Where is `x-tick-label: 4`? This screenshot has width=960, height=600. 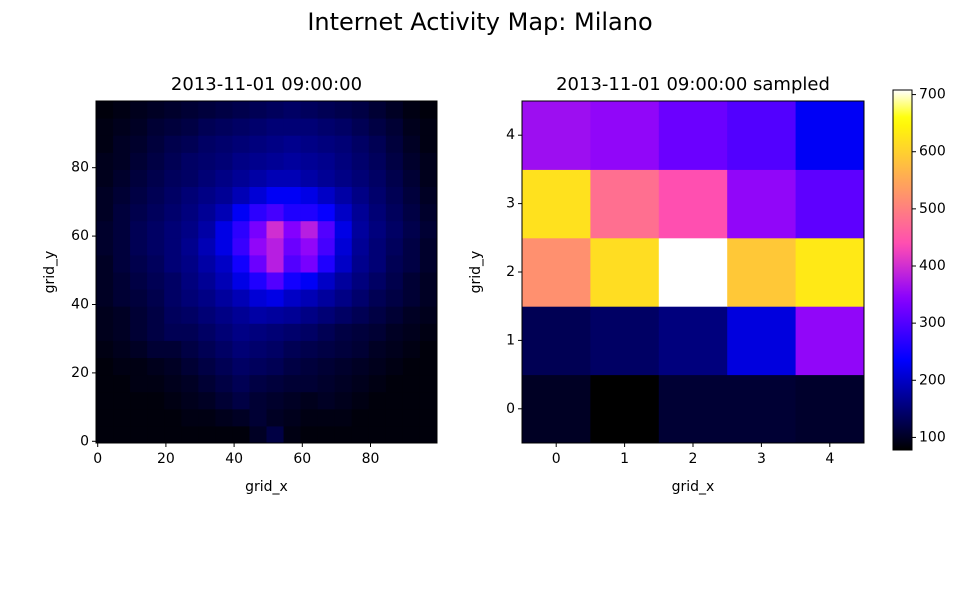 x-tick-label: 4 is located at coordinates (829, 459).